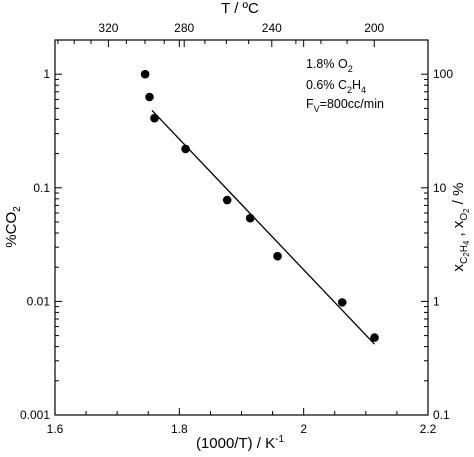 The height and width of the screenshot is (457, 474). Describe the element at coordinates (35, 415) in the screenshot. I see `y-tick-label: 0.001` at that location.